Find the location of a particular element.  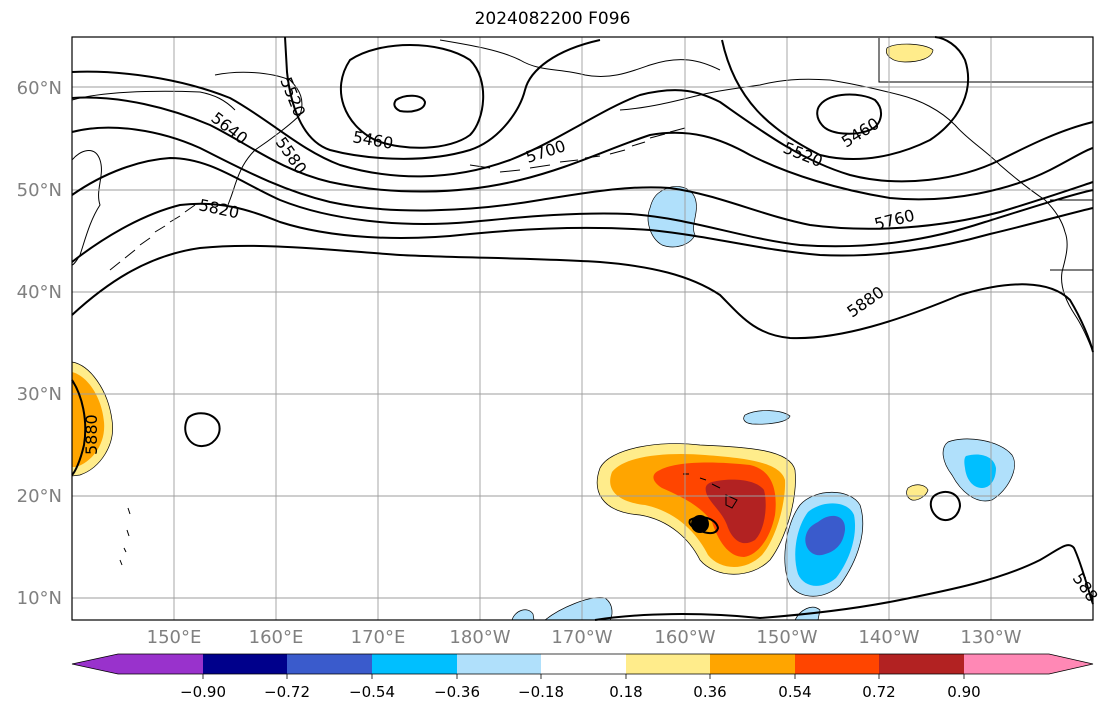

contour-5520-west is located at coordinates (442, 98).